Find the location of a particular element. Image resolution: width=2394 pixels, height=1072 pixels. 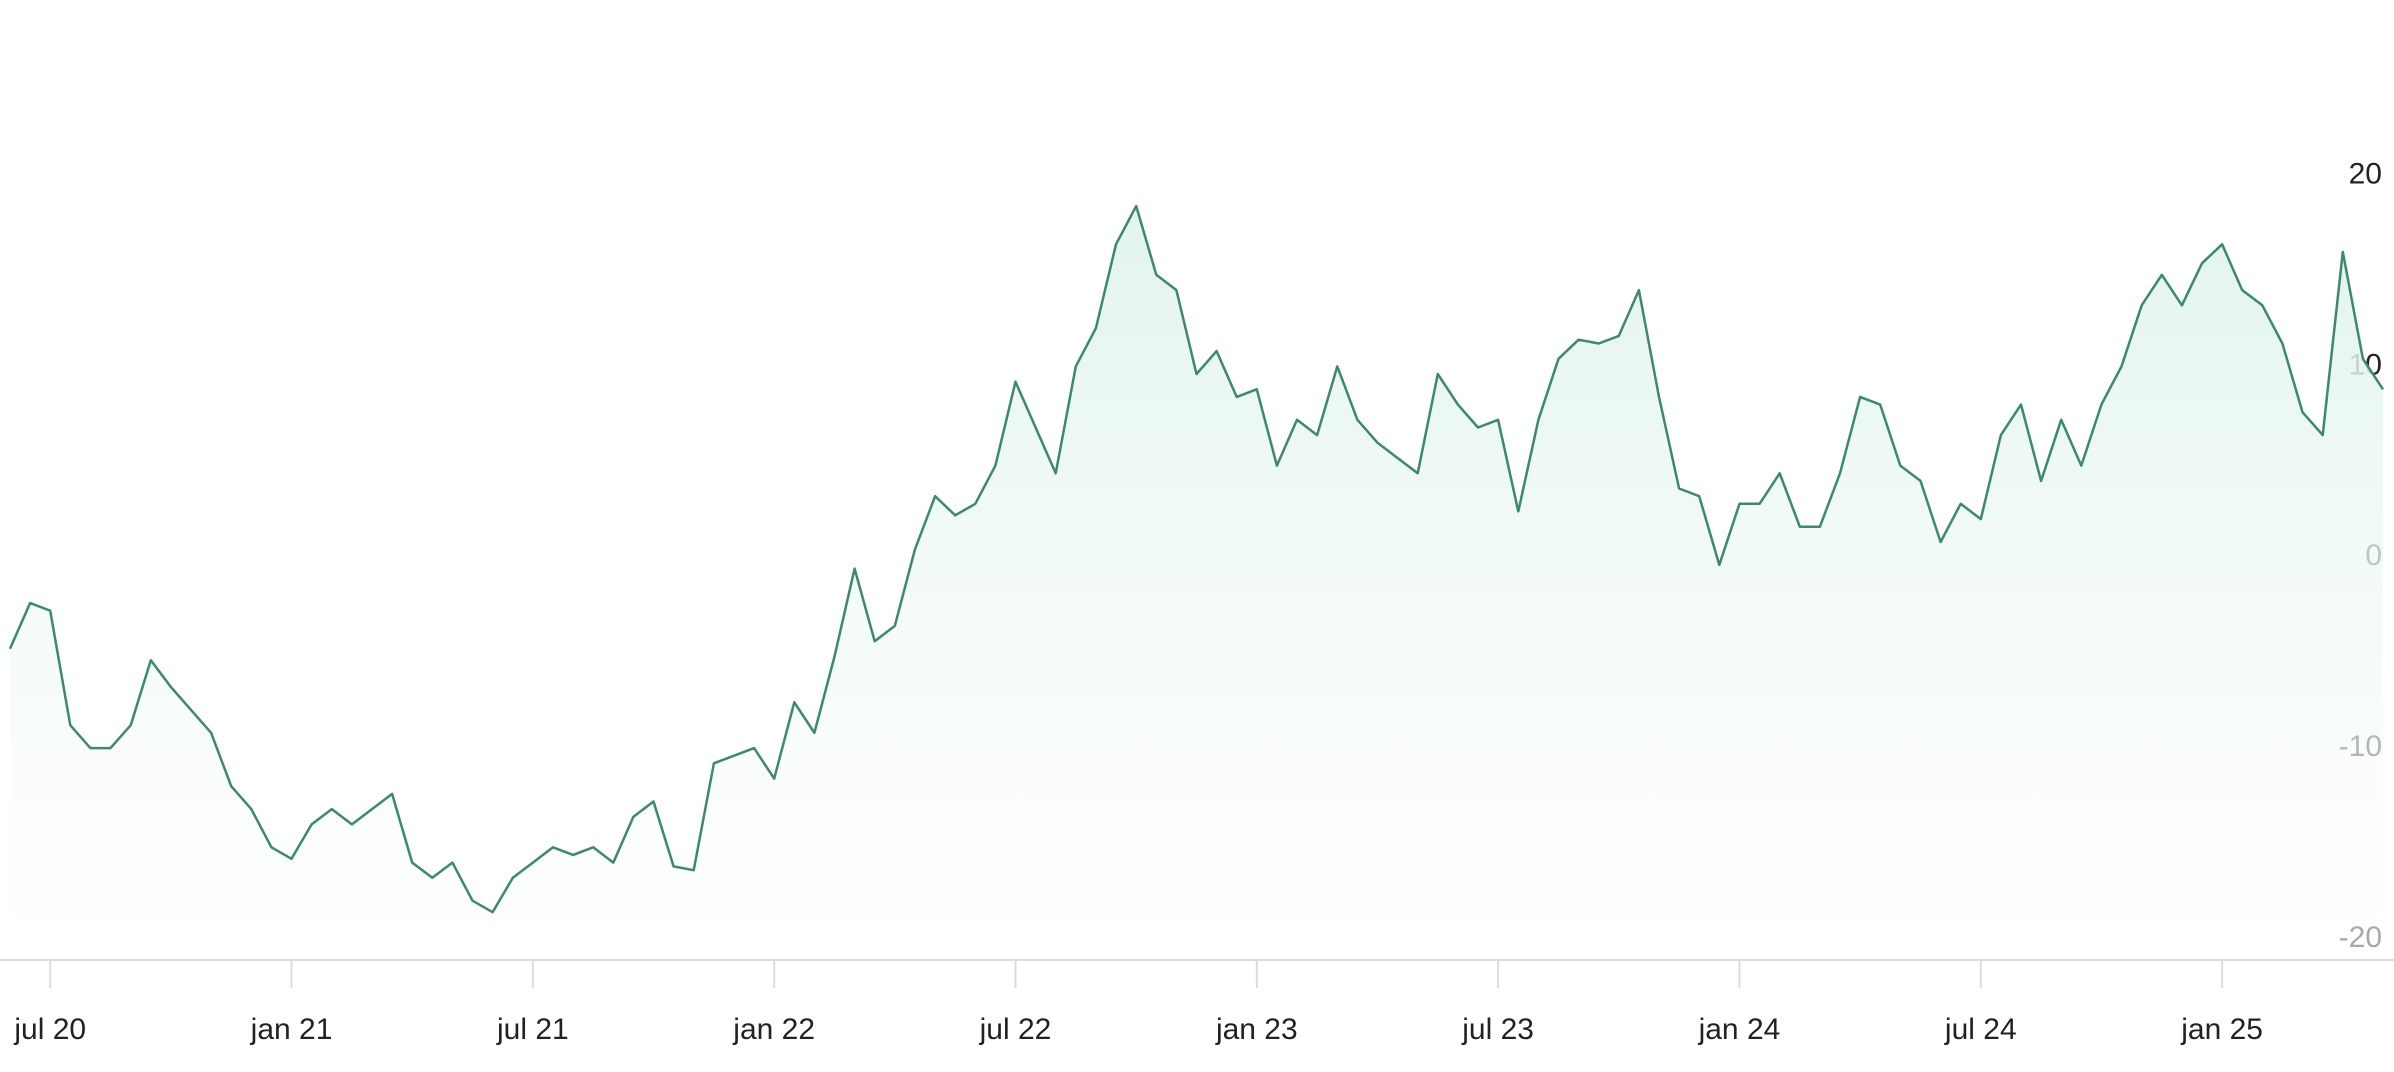

x-tick-label: jul 24 is located at coordinates (1980, 1029).